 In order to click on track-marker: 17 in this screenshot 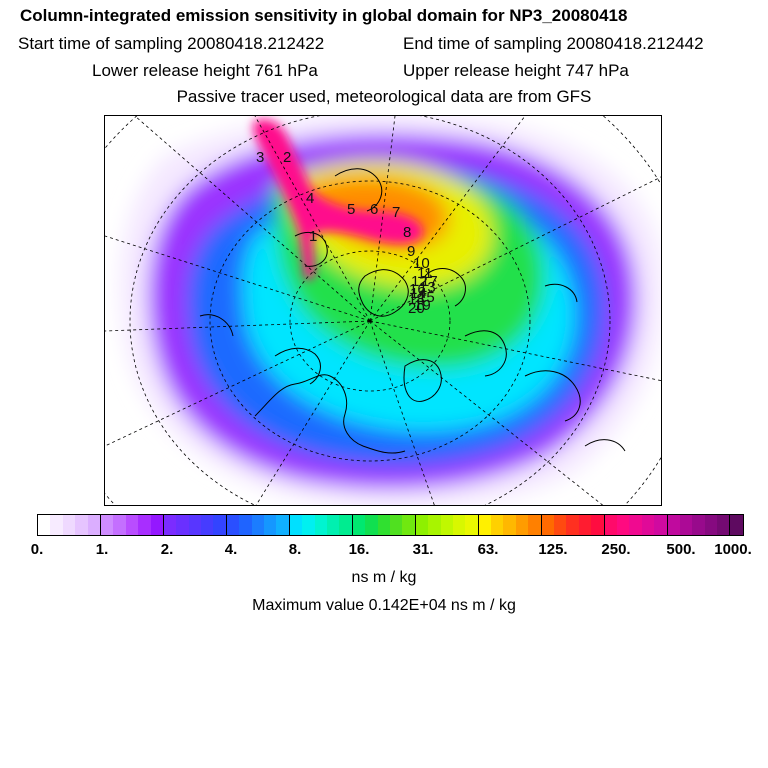, I will do `click(429, 281)`.